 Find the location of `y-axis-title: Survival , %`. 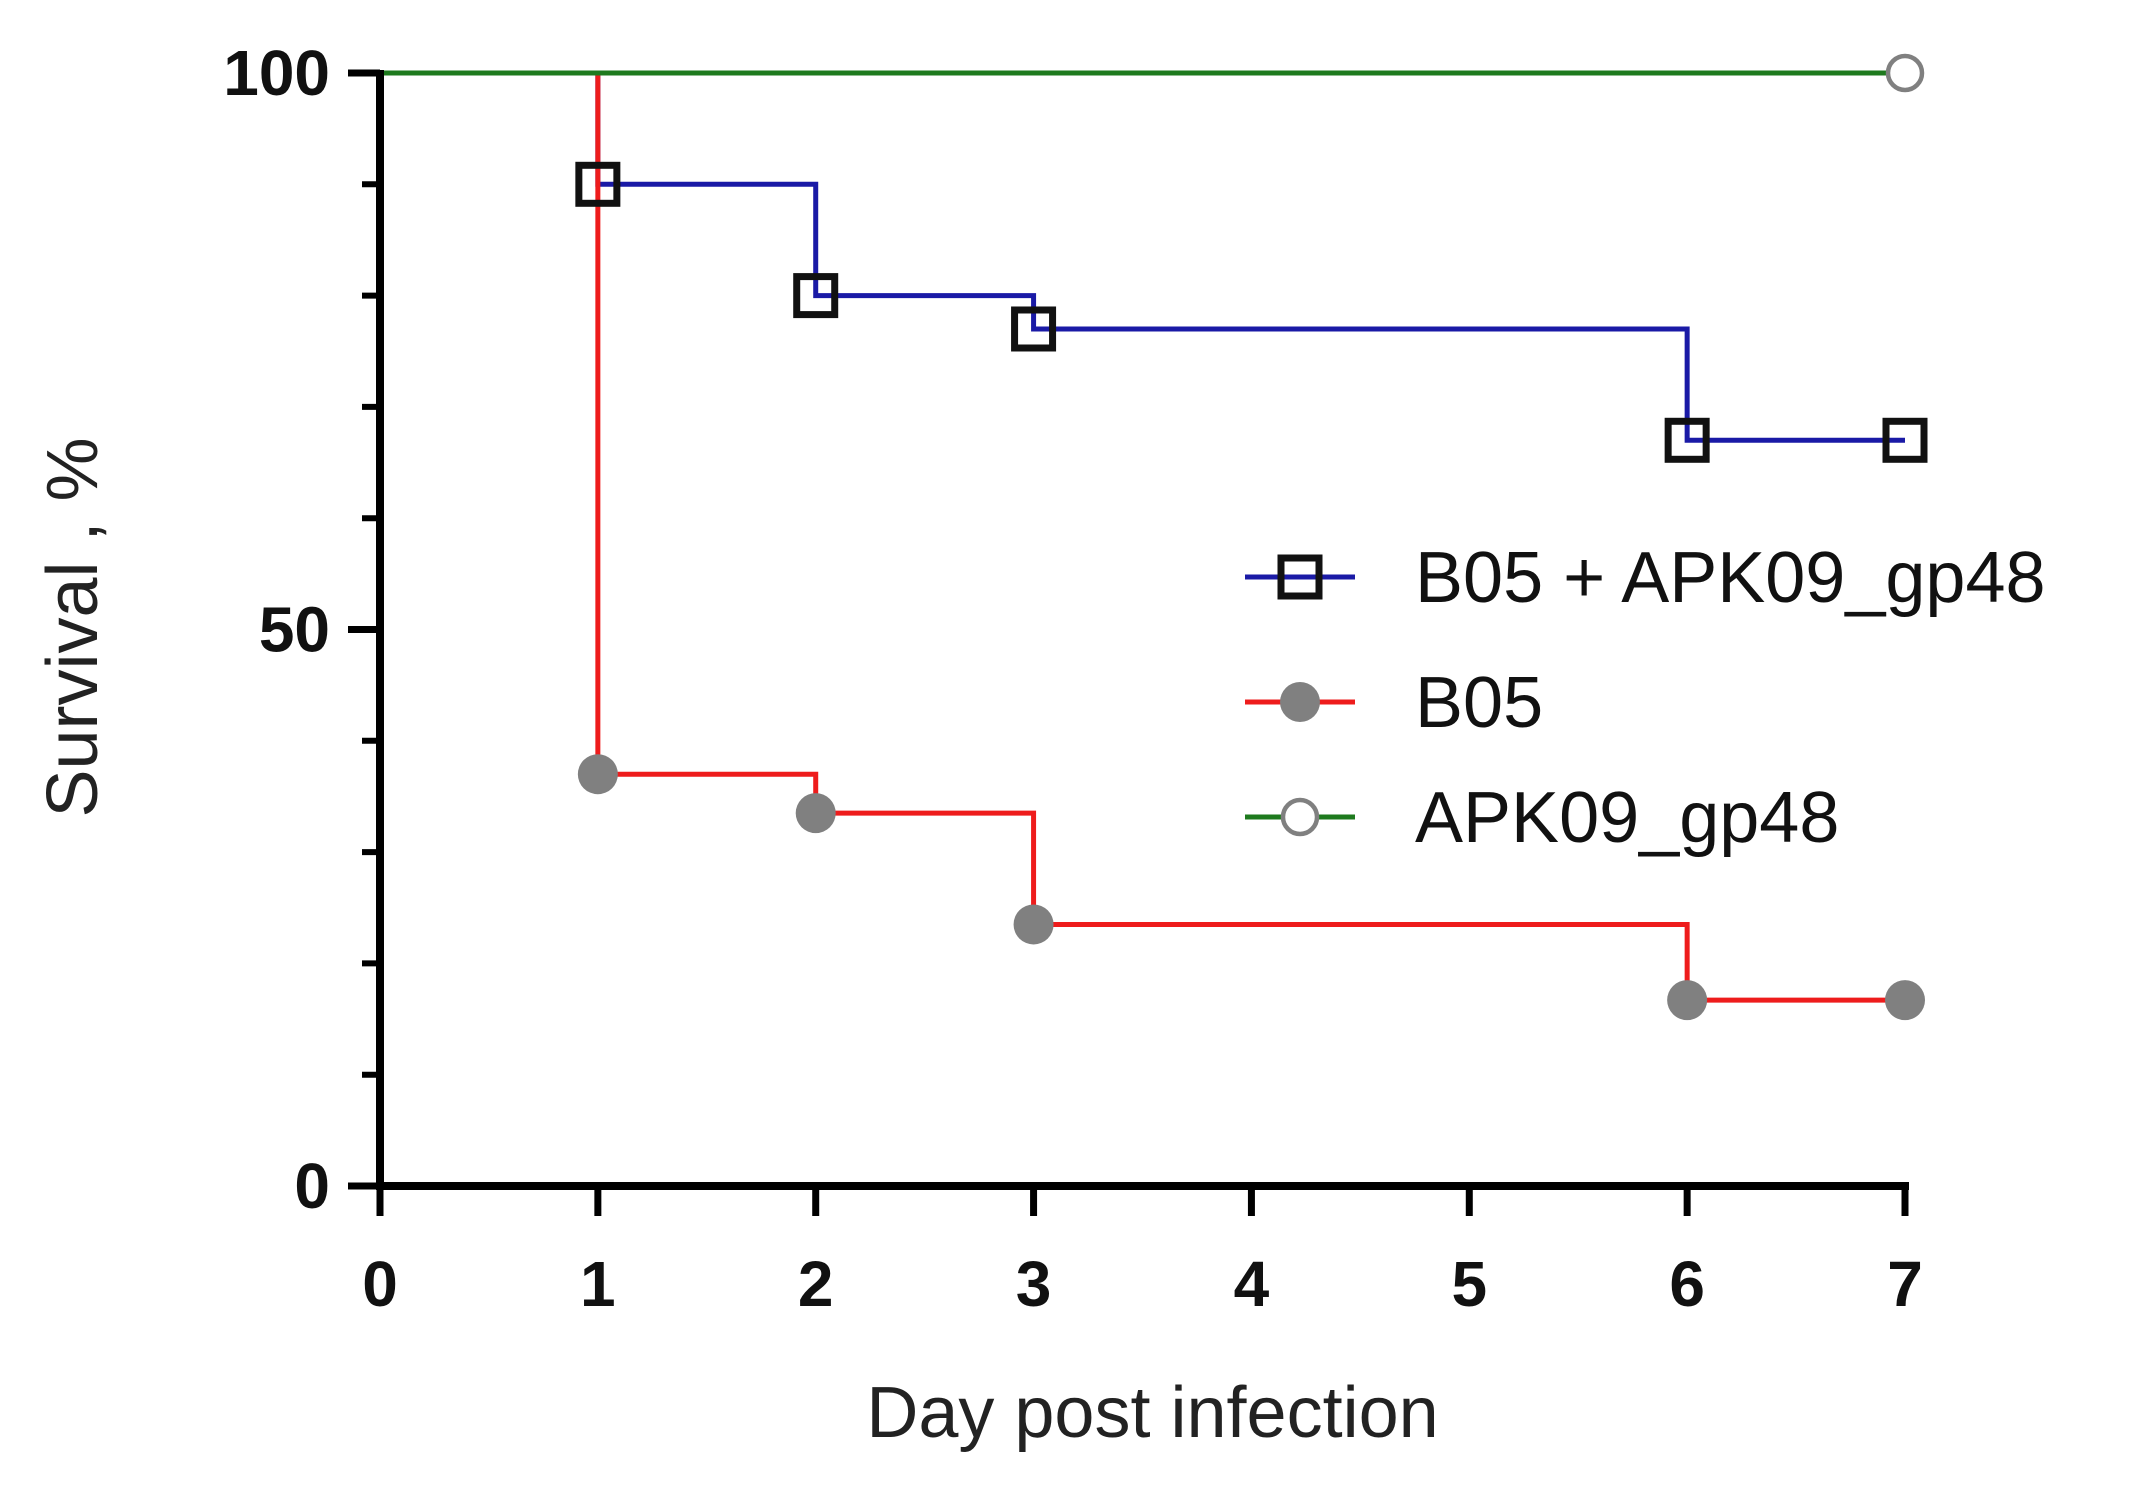

y-axis-title: Survival , % is located at coordinates (73, 627).